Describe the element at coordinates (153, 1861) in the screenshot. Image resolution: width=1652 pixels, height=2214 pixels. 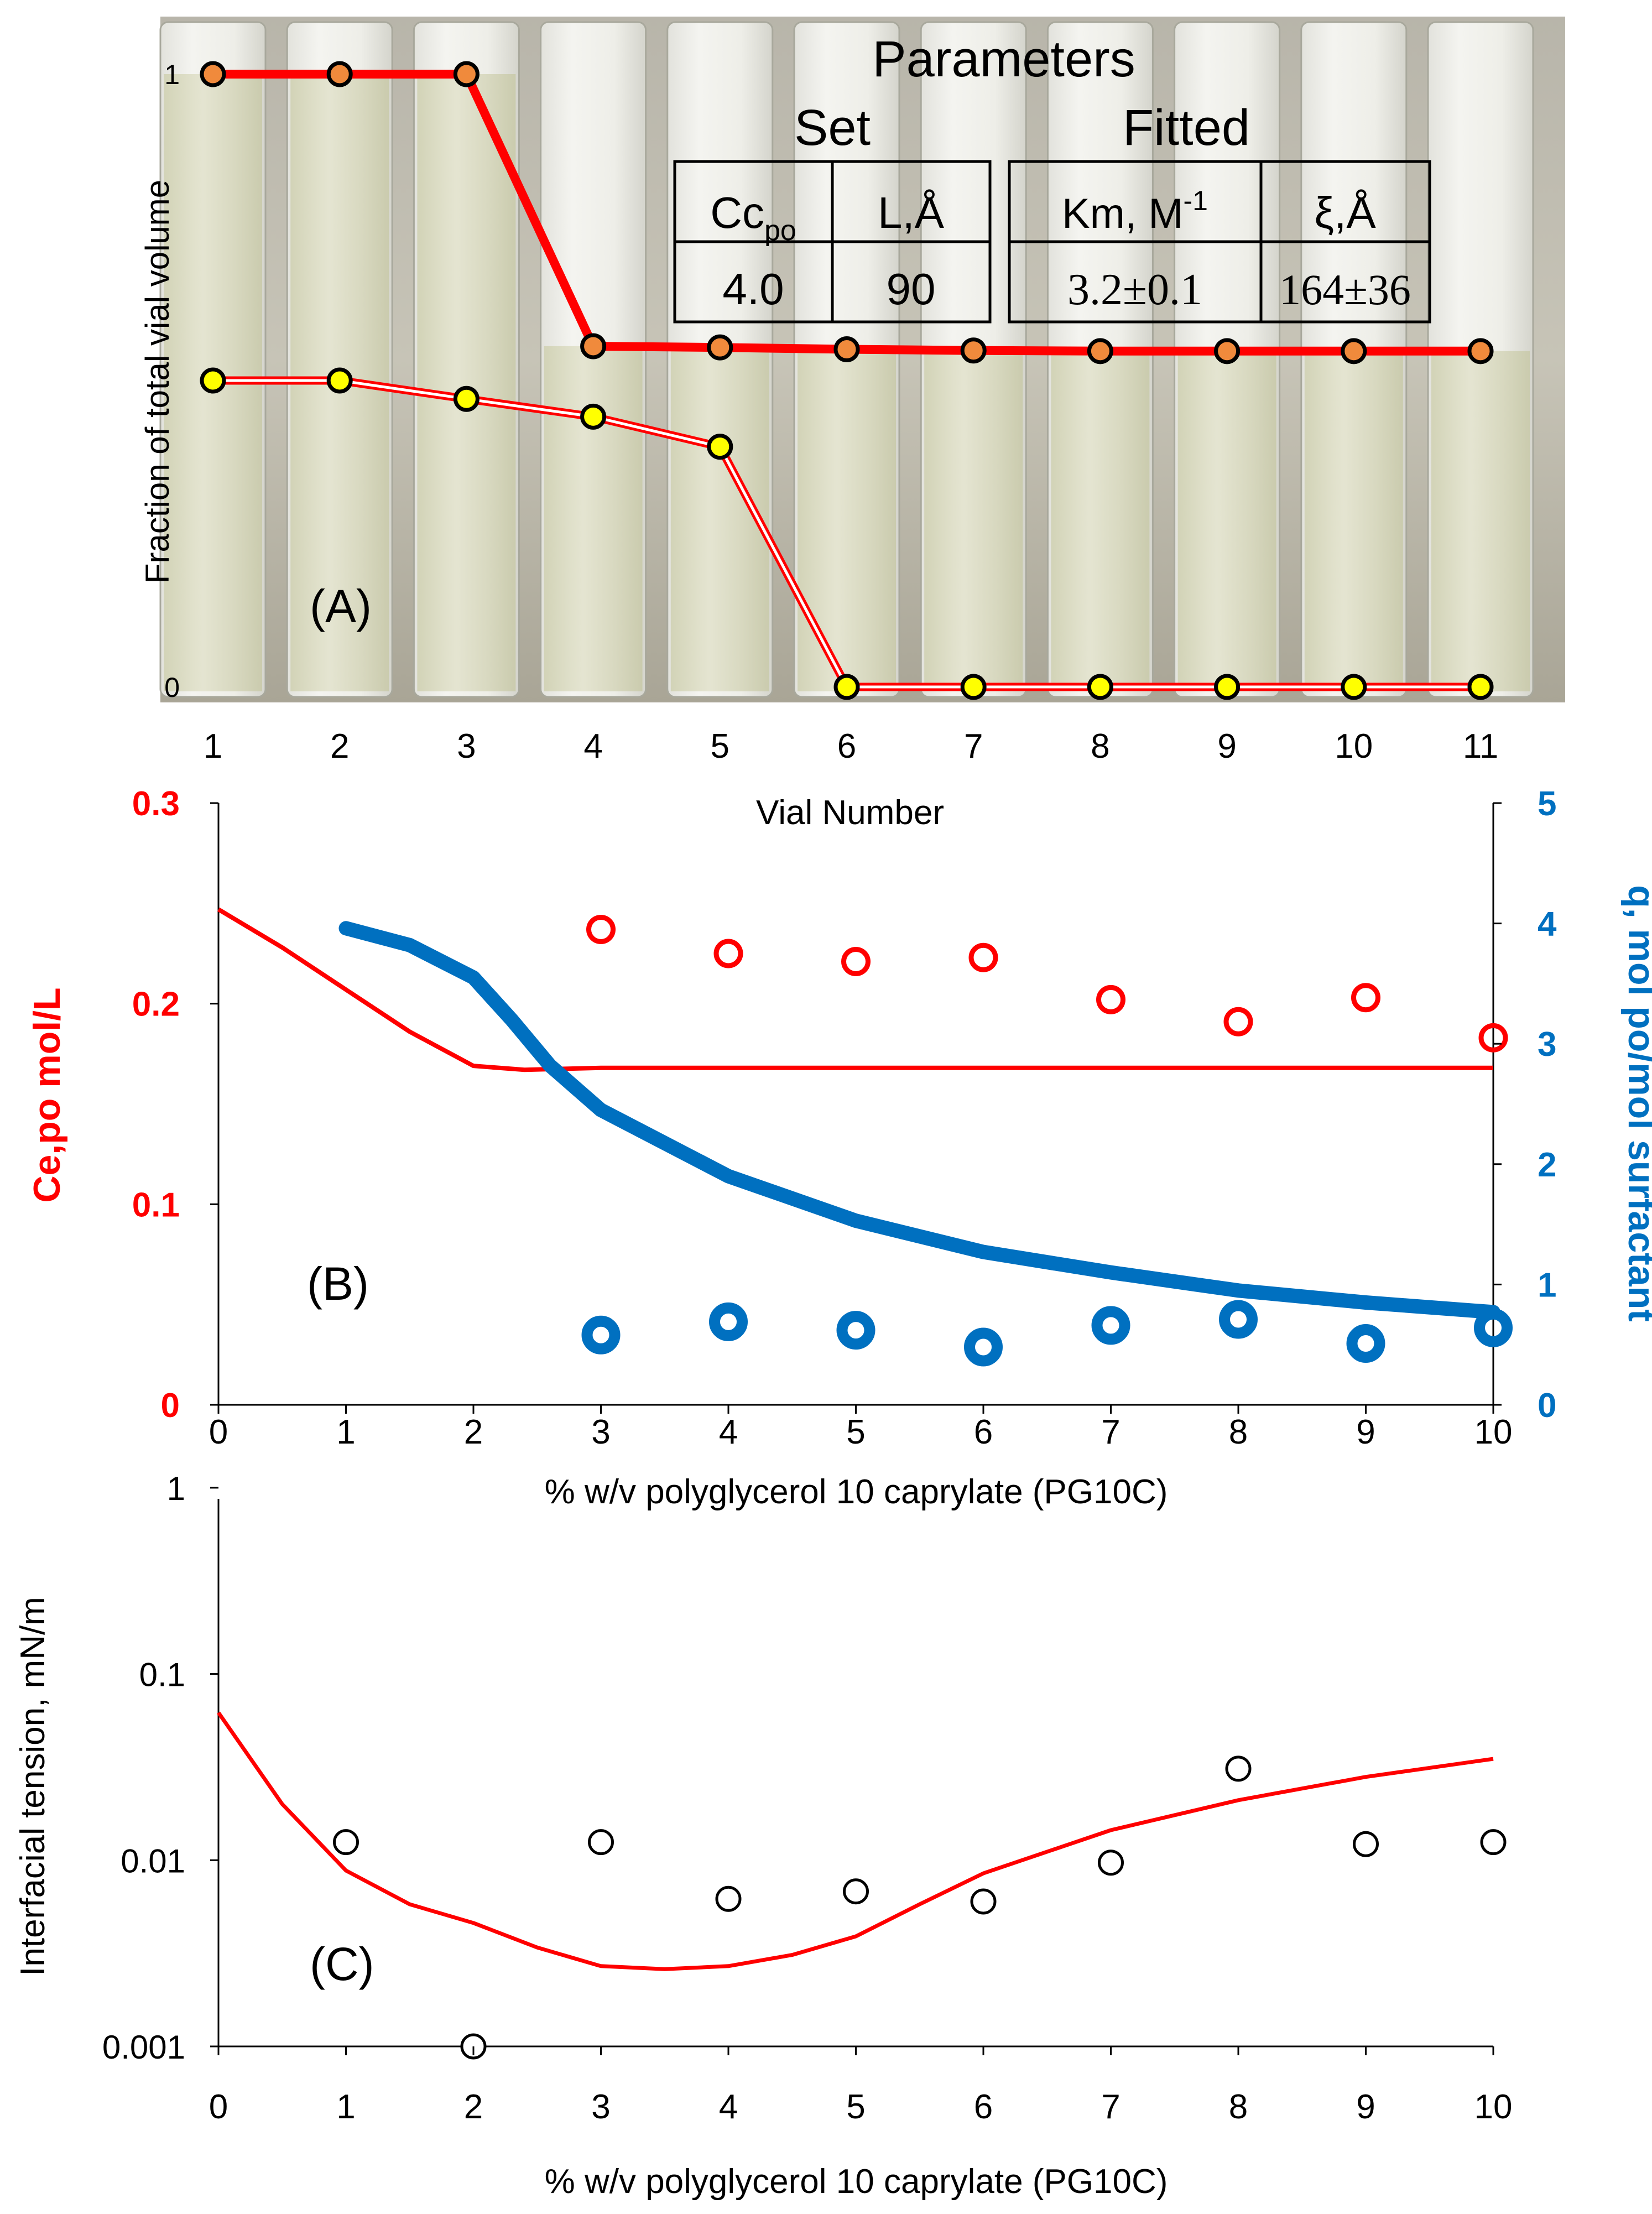
I see `panel-c-y-tick-label: 0.01` at that location.